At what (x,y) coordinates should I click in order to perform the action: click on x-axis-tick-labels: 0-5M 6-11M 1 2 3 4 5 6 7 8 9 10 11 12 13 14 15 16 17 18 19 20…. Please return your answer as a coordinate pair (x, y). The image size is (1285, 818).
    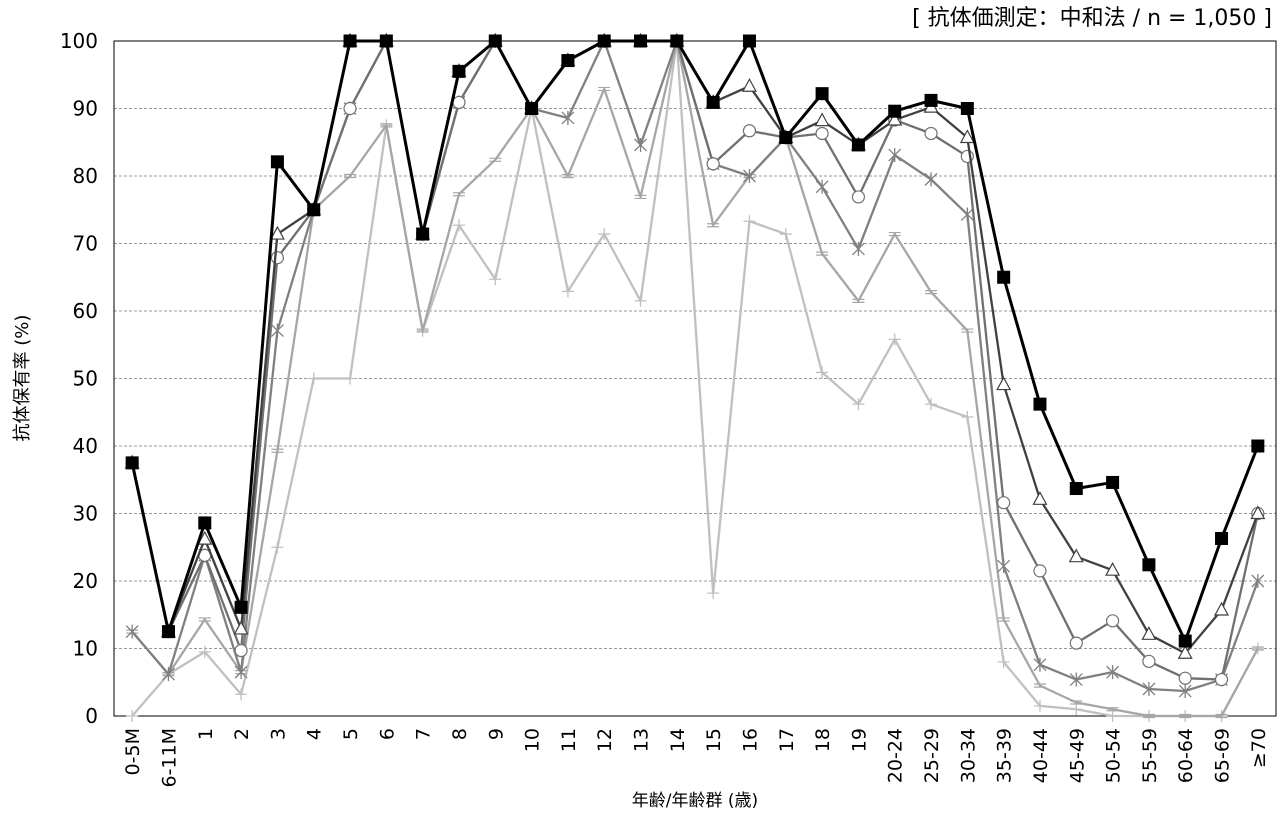
    Looking at the image, I should click on (696, 758).